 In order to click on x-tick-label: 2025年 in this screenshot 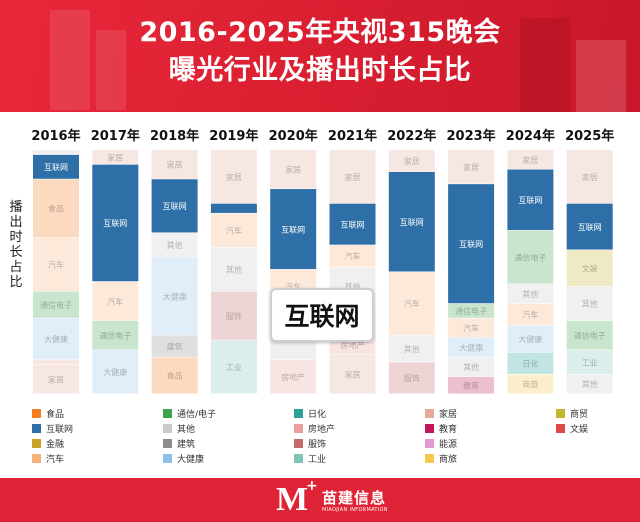, I will do `click(589, 136)`.